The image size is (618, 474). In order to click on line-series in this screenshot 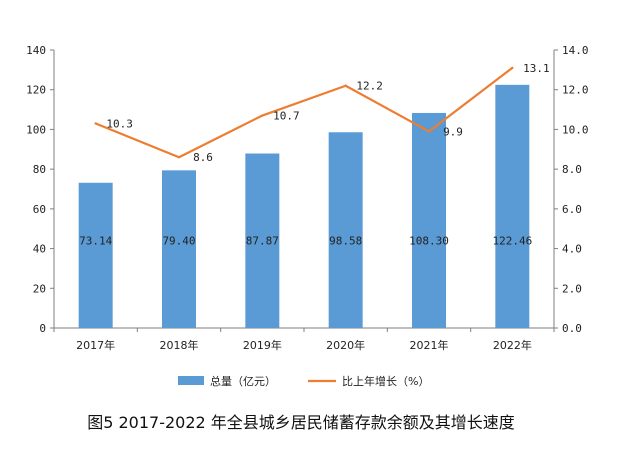, I will do `click(304, 112)`.